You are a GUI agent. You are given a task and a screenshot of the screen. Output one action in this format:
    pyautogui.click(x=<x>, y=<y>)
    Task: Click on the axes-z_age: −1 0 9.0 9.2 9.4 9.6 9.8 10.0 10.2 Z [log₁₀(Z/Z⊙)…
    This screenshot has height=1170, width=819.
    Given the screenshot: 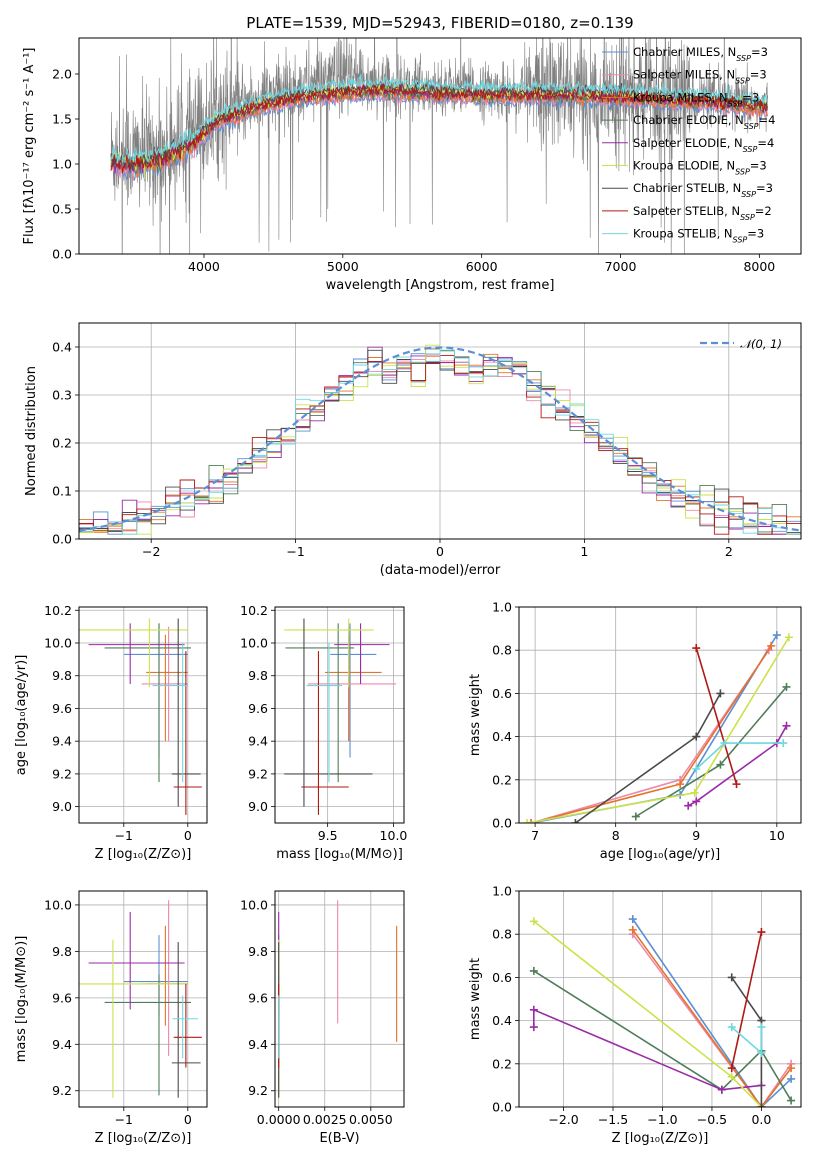 What is the action you would take?
    pyautogui.click(x=111, y=732)
    